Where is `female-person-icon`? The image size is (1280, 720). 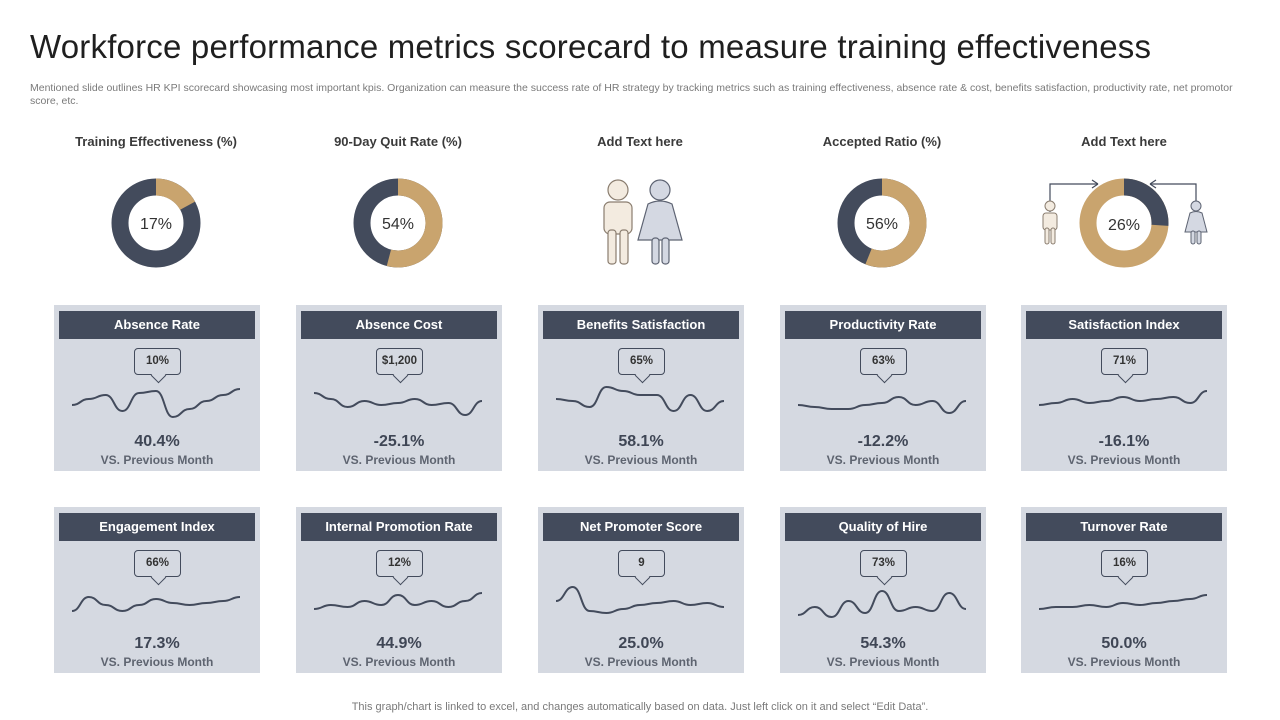 female-person-icon is located at coordinates (660, 222).